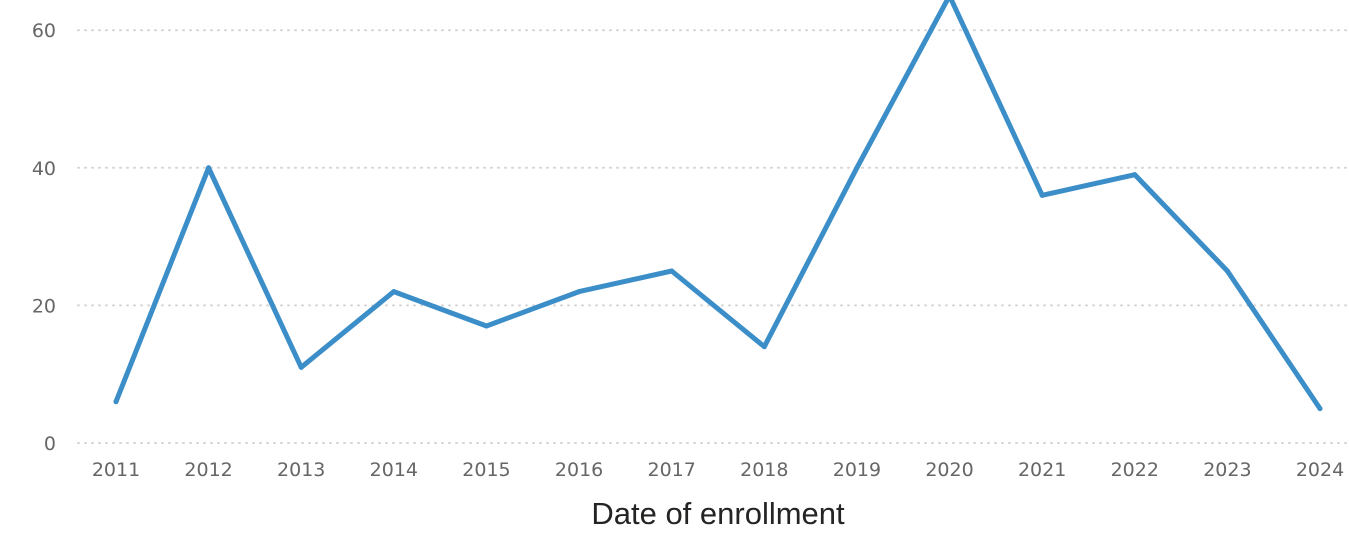  What do you see at coordinates (50, 444) in the screenshot?
I see `y-tick-label: 0` at bounding box center [50, 444].